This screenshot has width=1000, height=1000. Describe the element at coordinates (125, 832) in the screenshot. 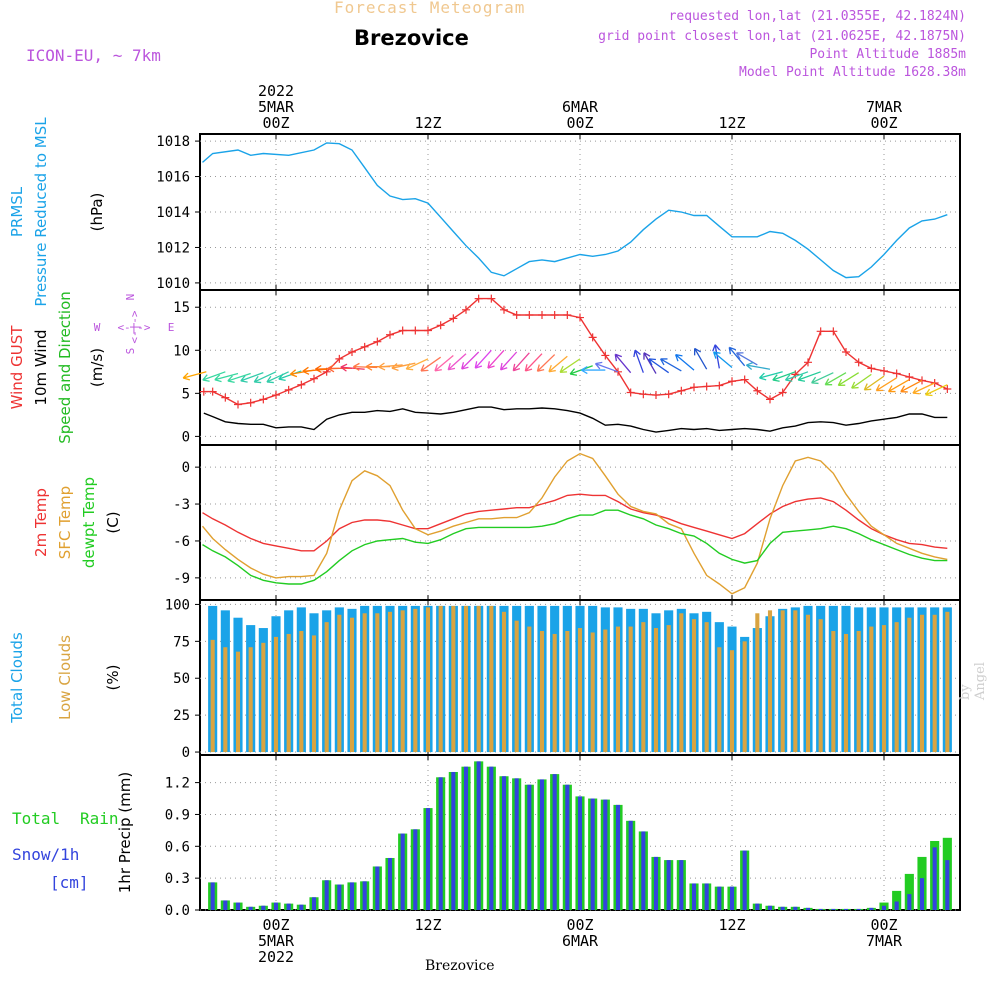

I see `precip-axis-title: 1hr Precip (mm)` at that location.